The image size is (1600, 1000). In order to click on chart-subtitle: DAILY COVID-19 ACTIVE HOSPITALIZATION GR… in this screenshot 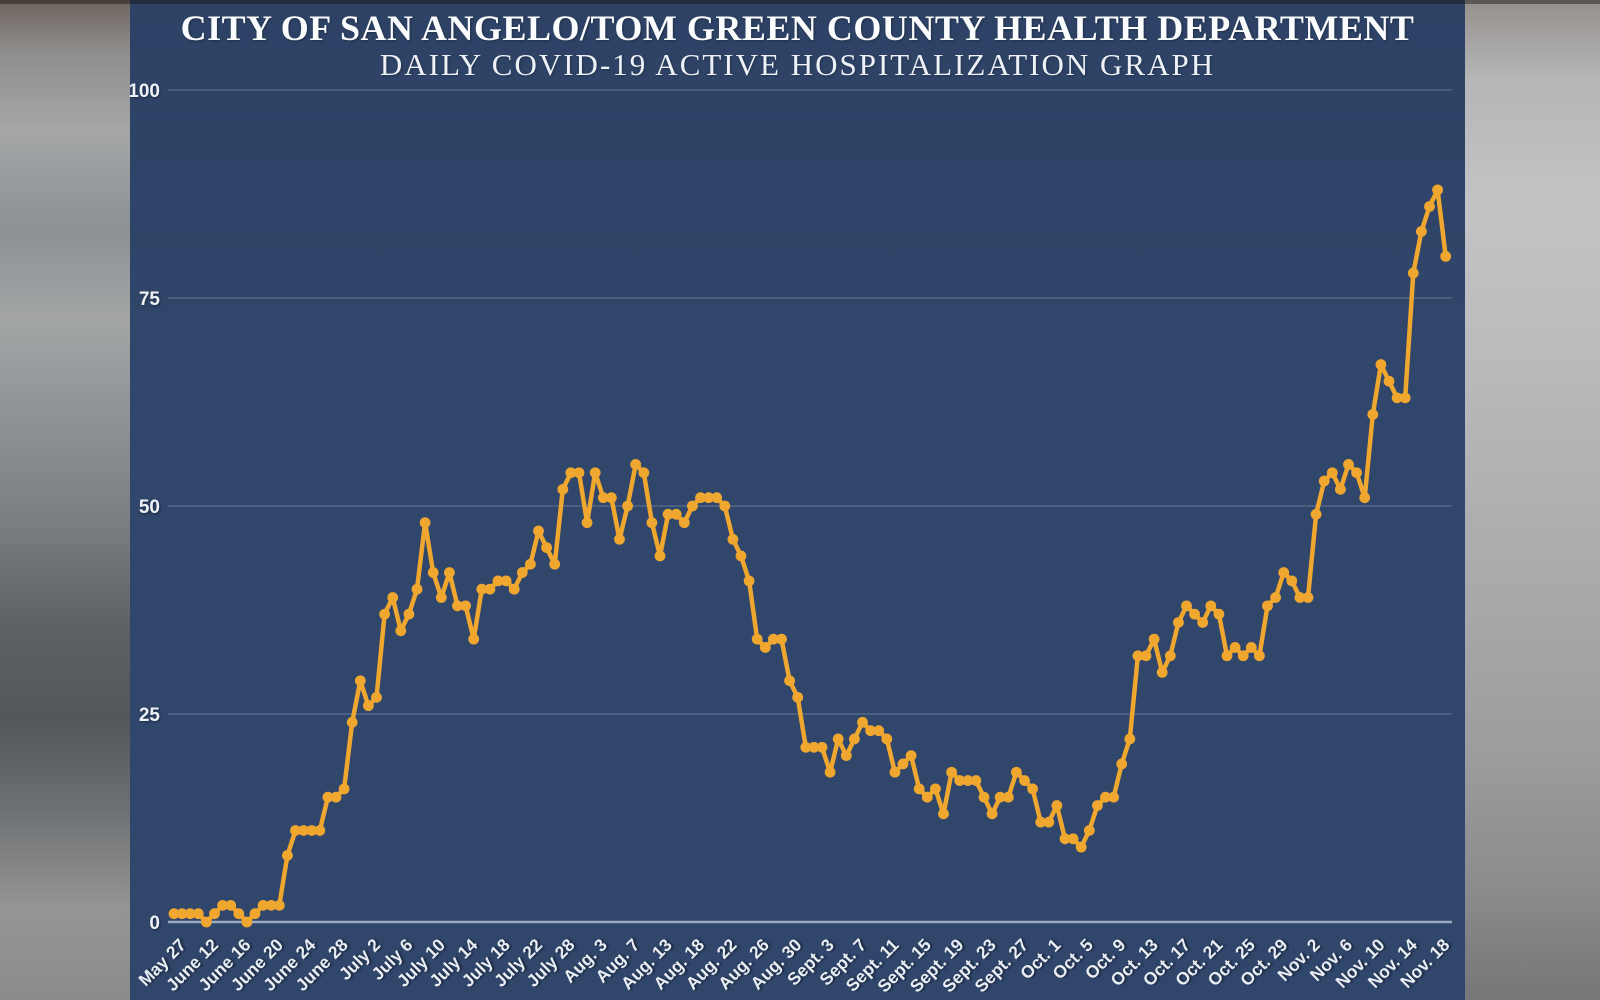, I will do `click(797, 64)`.